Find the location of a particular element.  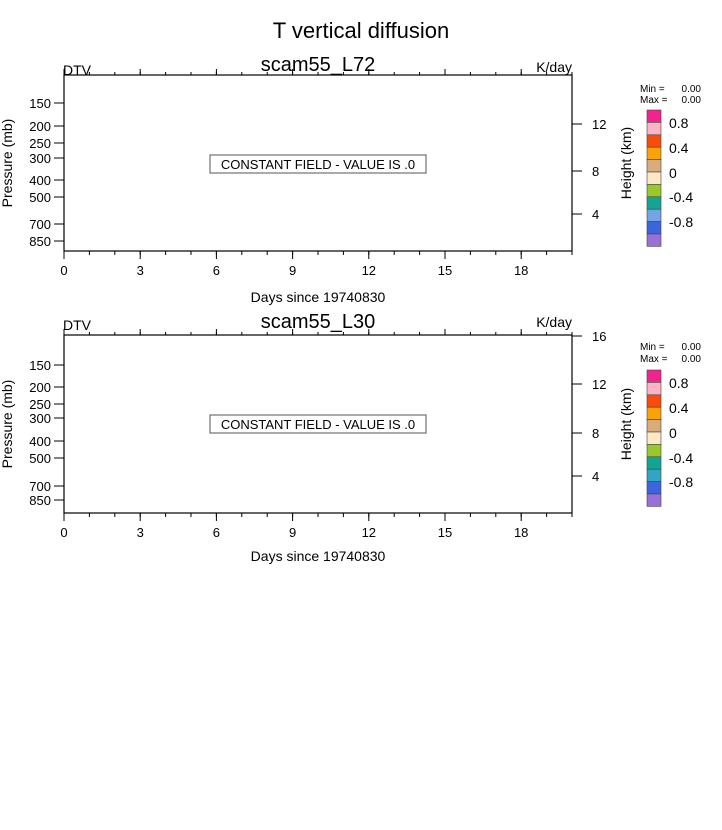

panel-title: scam55_L72 is located at coordinates (318, 65).